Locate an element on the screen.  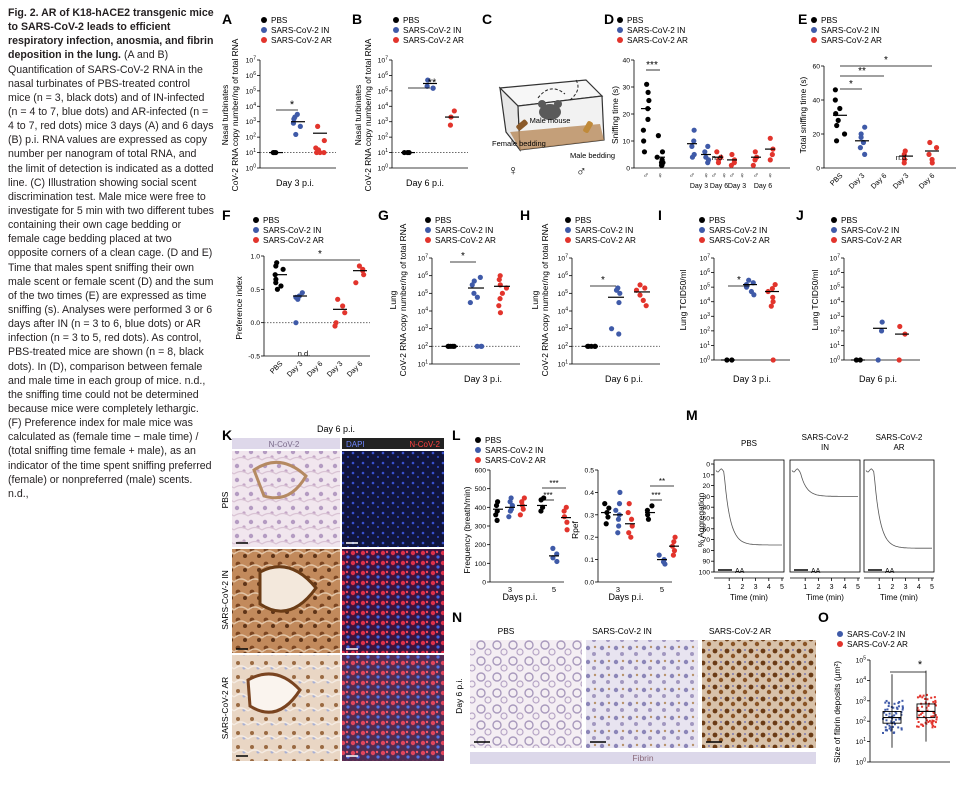
significance-label: * is located at coordinates (739, 280).